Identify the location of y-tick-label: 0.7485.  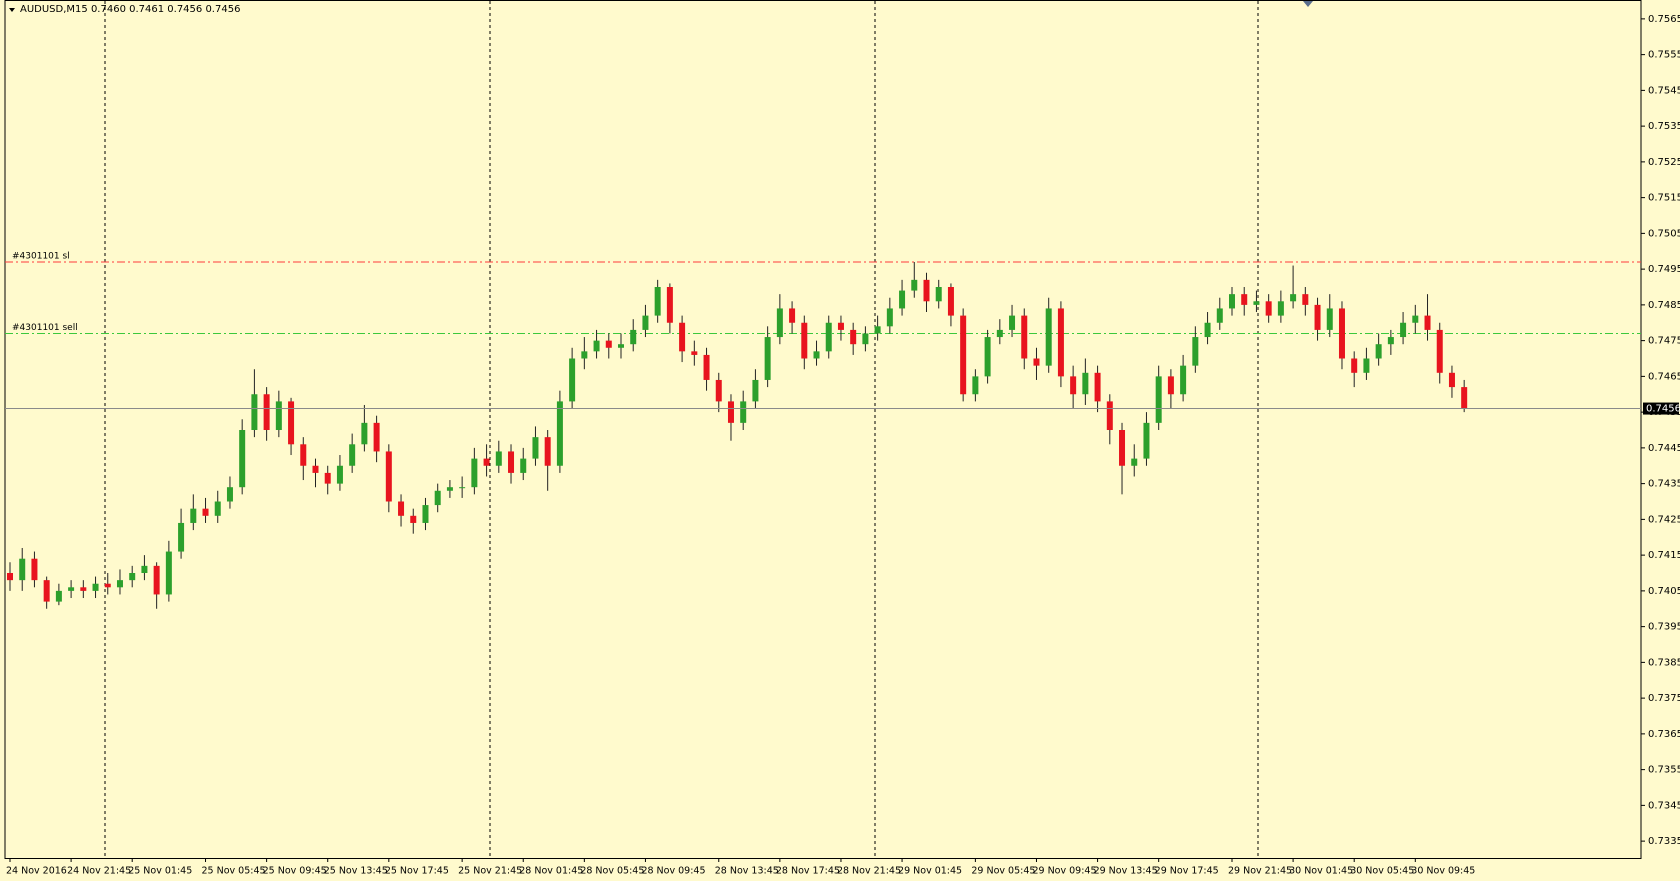
(1664, 305).